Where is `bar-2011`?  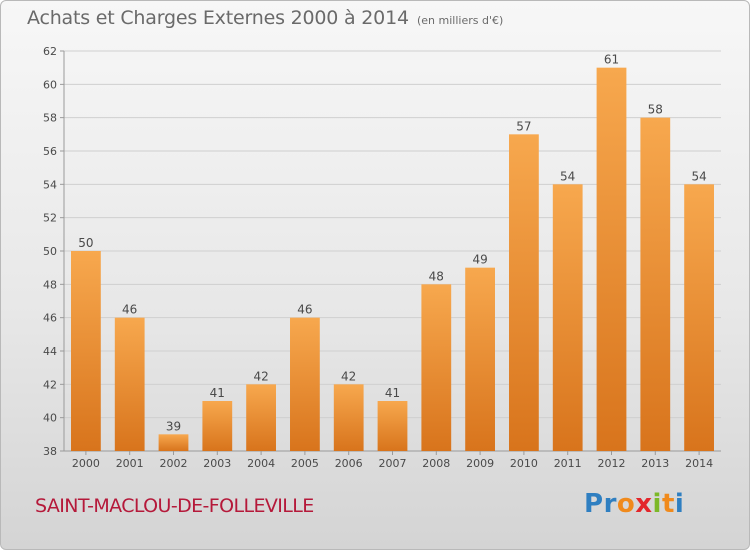
bar-2011 is located at coordinates (567, 318).